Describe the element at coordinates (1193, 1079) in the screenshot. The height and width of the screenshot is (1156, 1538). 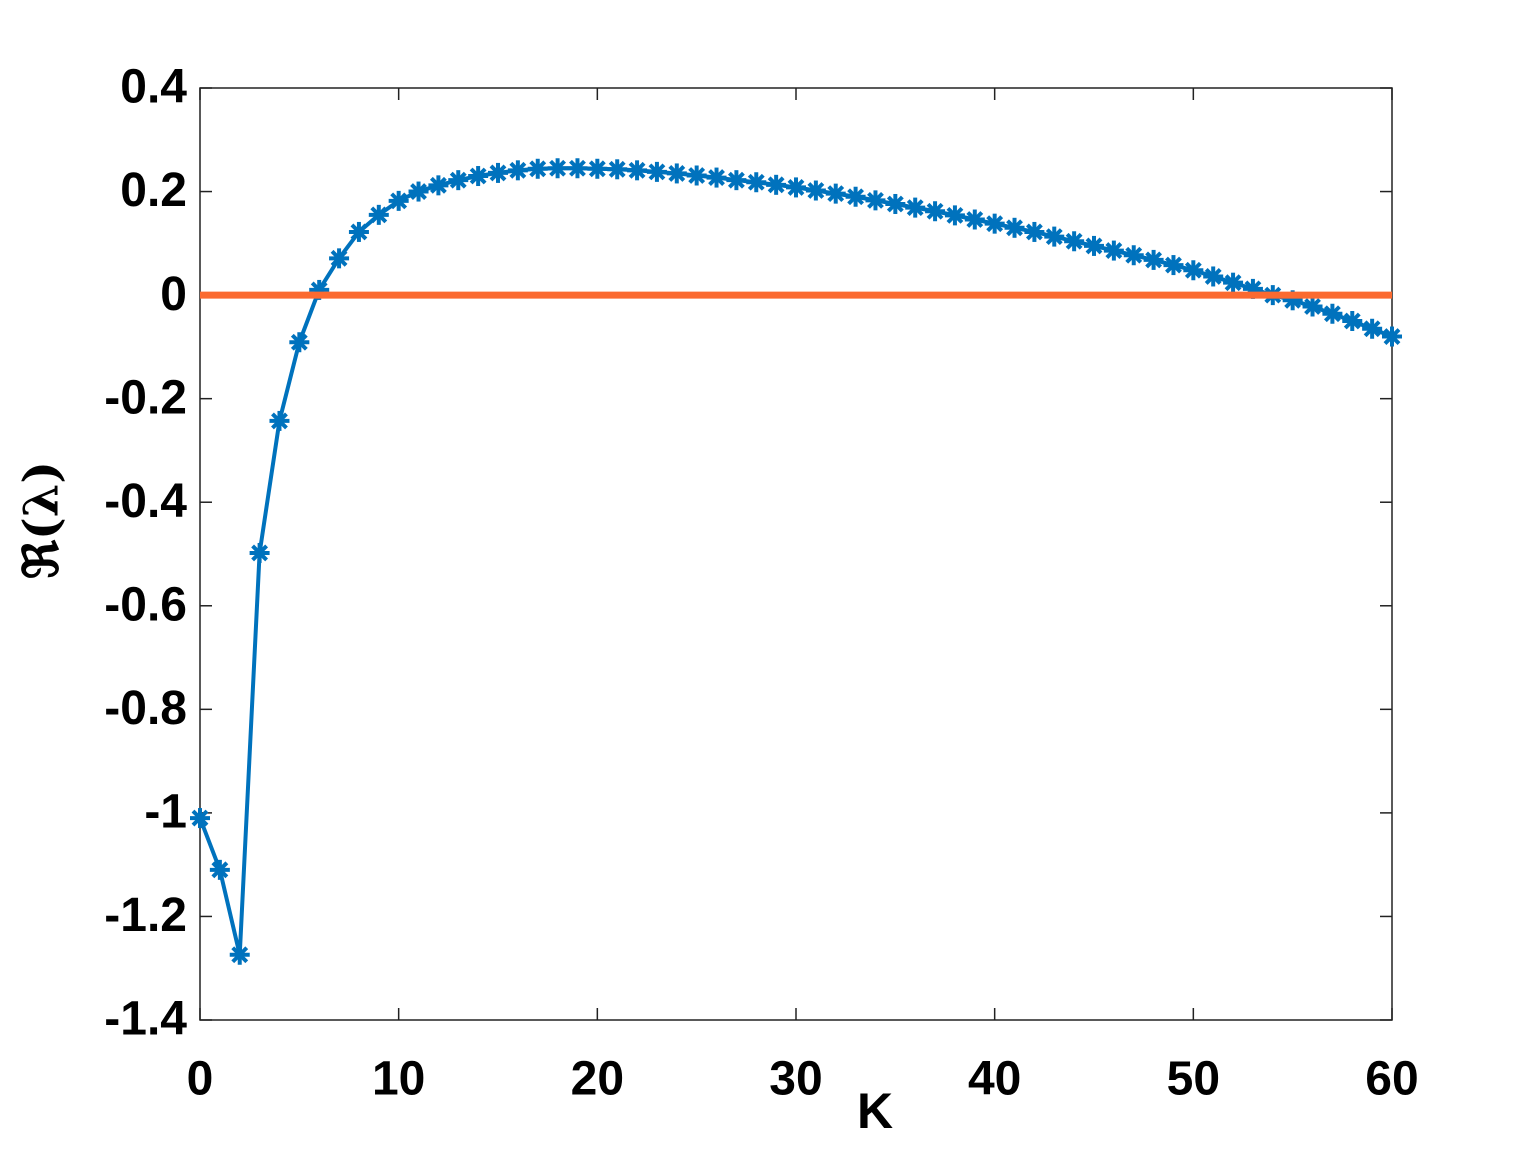
I see `x-tick-label: 50` at that location.